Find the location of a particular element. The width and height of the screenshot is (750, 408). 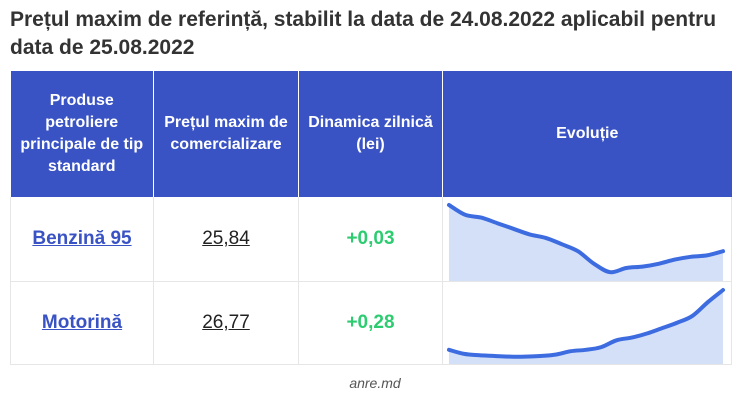

product-link-motorina: Motorină is located at coordinates (82, 322).